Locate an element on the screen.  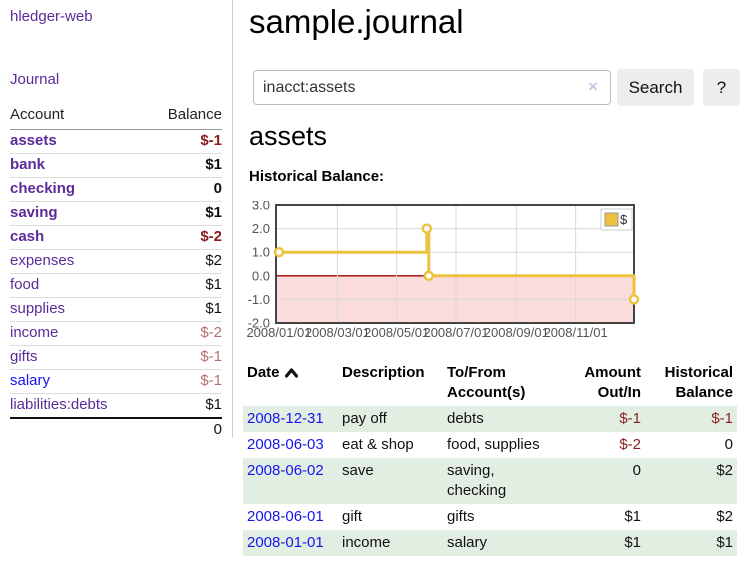
account-row: food $1 is located at coordinates (116, 285).